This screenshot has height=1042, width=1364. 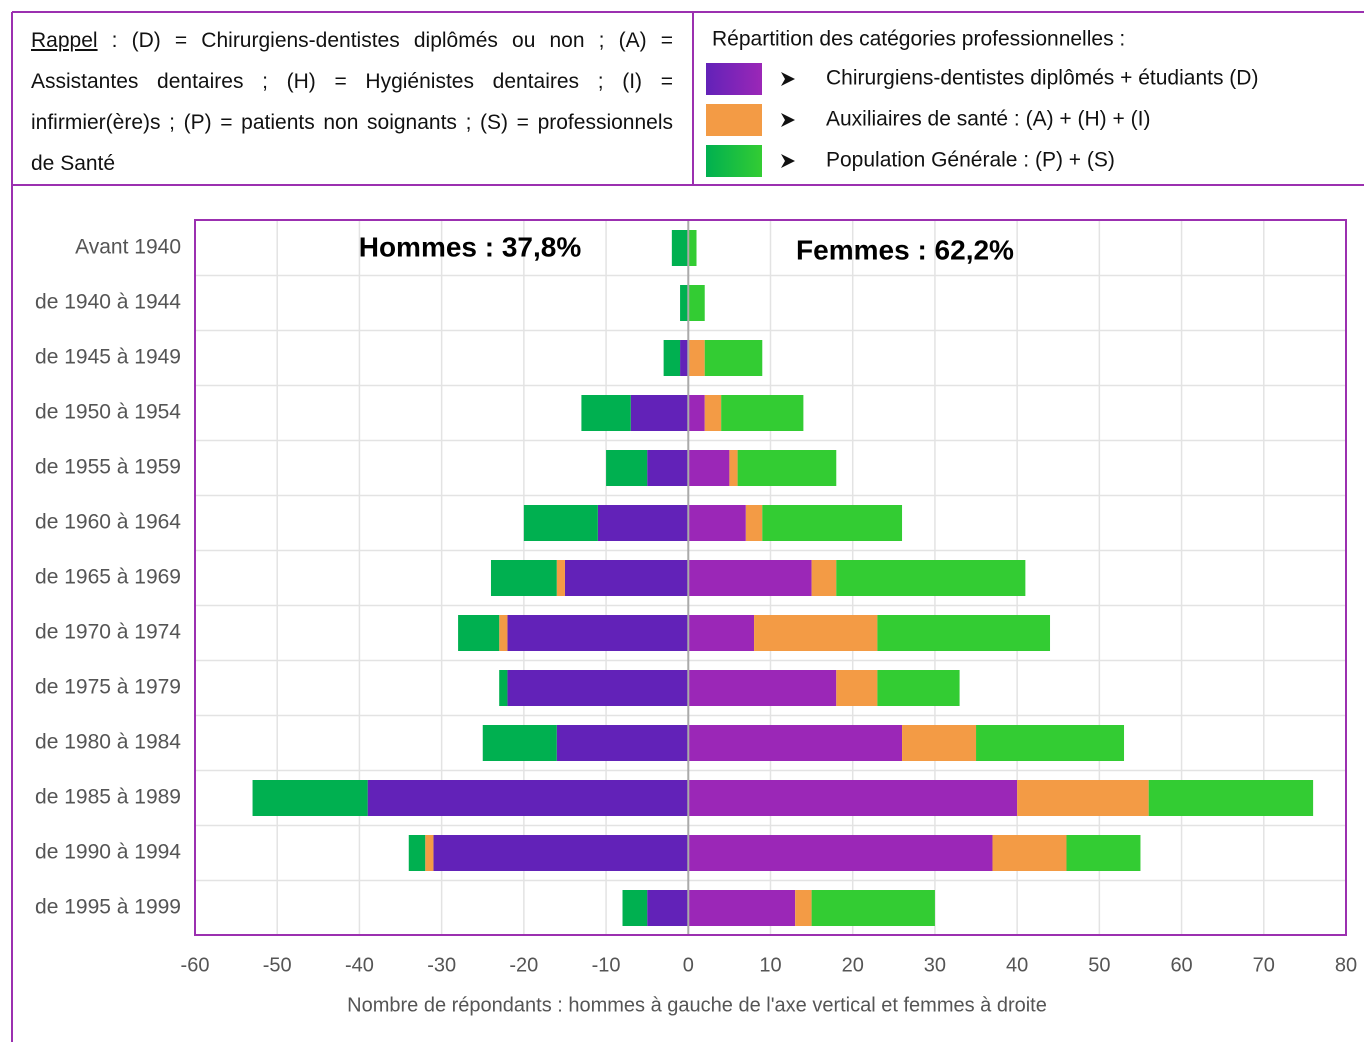 What do you see at coordinates (988, 119) in the screenshot?
I see `legend-label: Auxiliaires de santé : (A) + (H) + (I)` at bounding box center [988, 119].